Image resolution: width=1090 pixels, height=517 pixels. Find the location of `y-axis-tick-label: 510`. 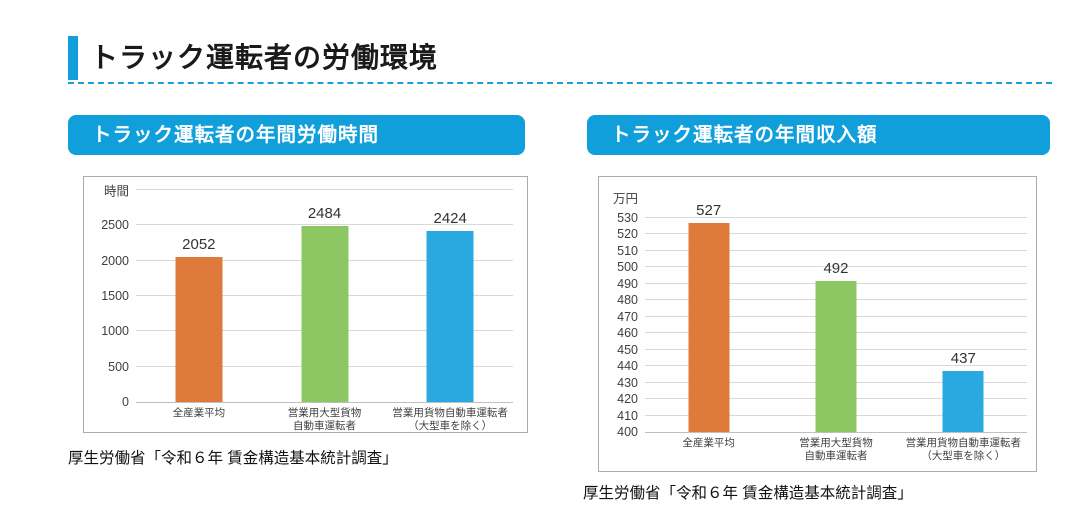

y-axis-tick-label: 510 is located at coordinates (627, 250).